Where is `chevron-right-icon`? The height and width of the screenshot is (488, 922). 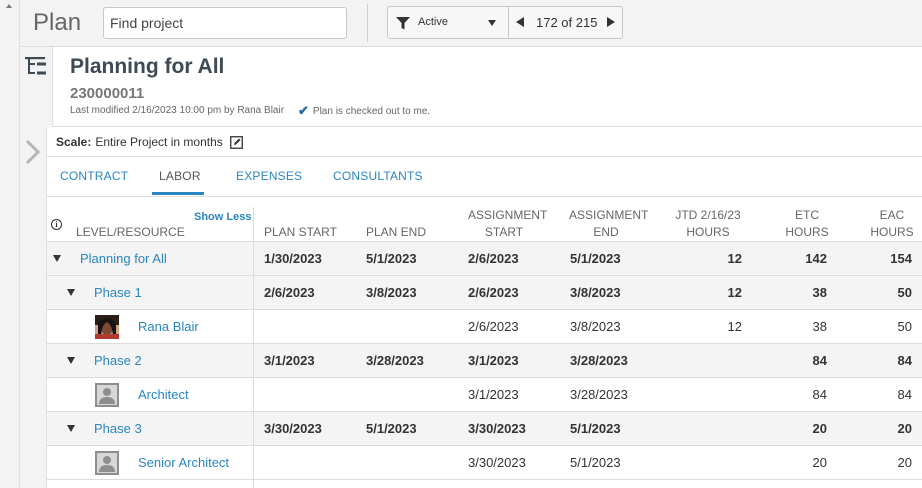 chevron-right-icon is located at coordinates (33, 152).